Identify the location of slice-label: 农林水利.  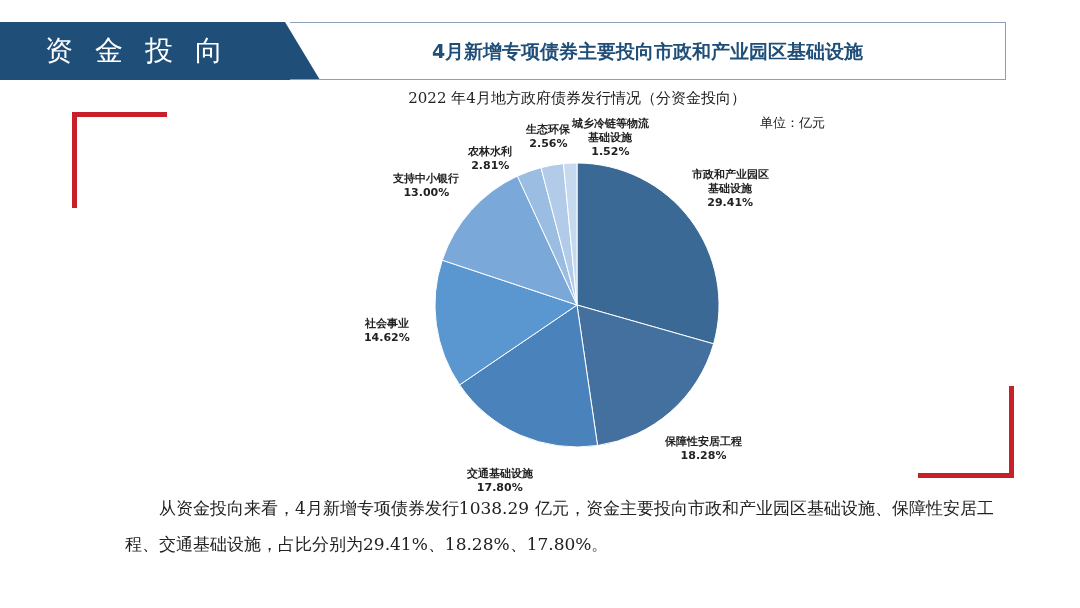
(490, 151).